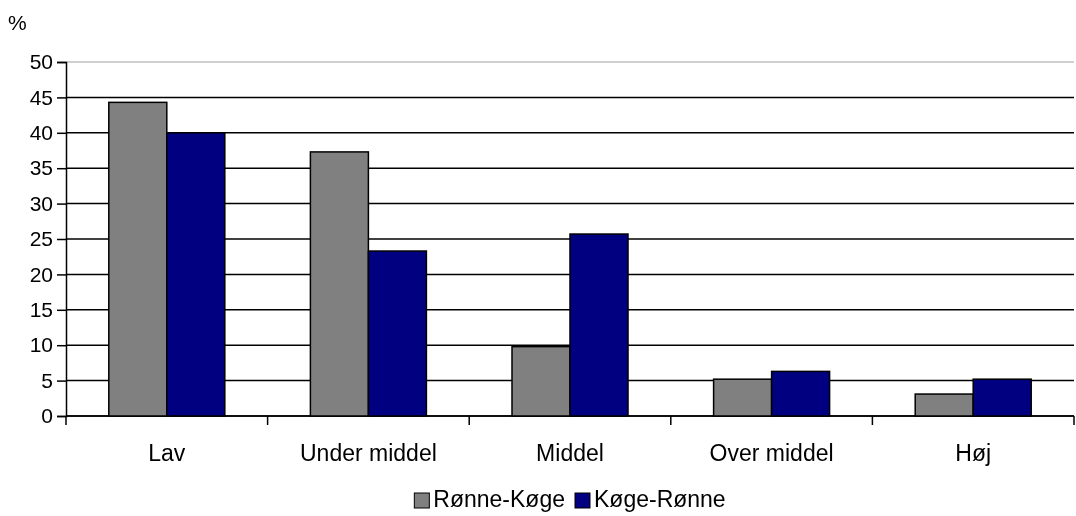 The width and height of the screenshot is (1076, 516). Describe the element at coordinates (499, 499) in the screenshot. I see `legend-label: Rønne-Køge` at that location.